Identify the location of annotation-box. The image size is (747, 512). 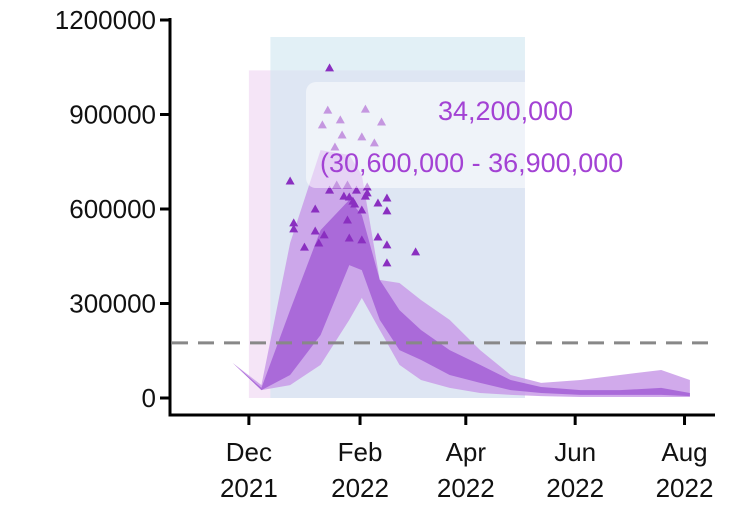
(521, 135).